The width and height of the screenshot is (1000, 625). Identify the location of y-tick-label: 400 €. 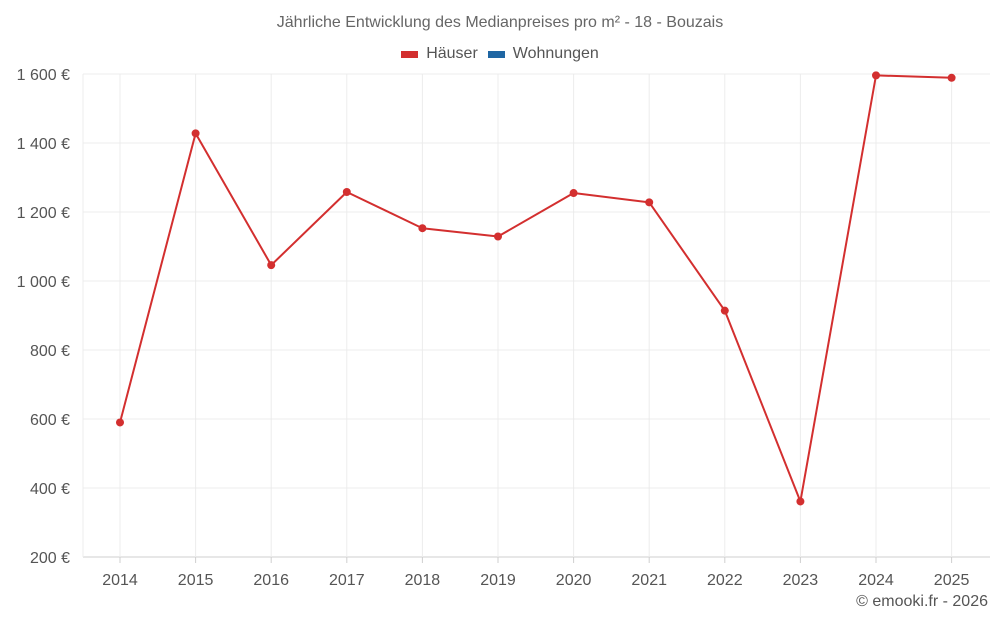
(50, 489).